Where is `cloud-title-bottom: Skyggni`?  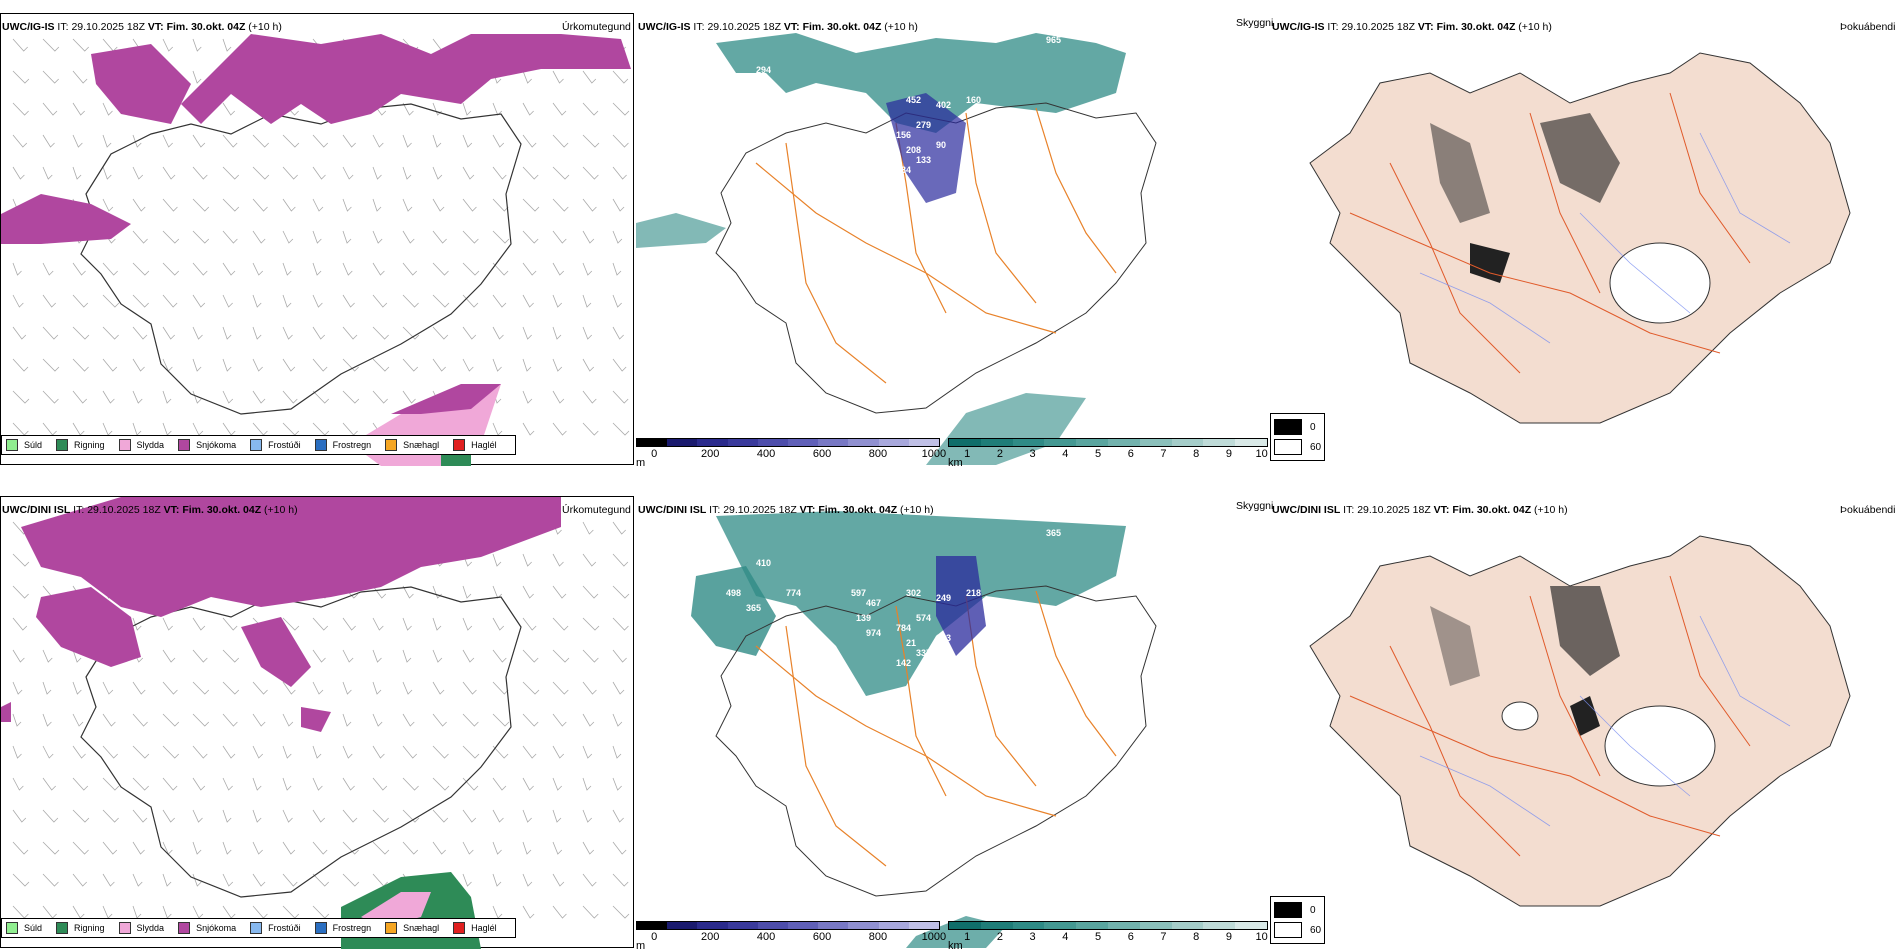
cloud-title-bottom: Skyggni is located at coordinates (1255, 506).